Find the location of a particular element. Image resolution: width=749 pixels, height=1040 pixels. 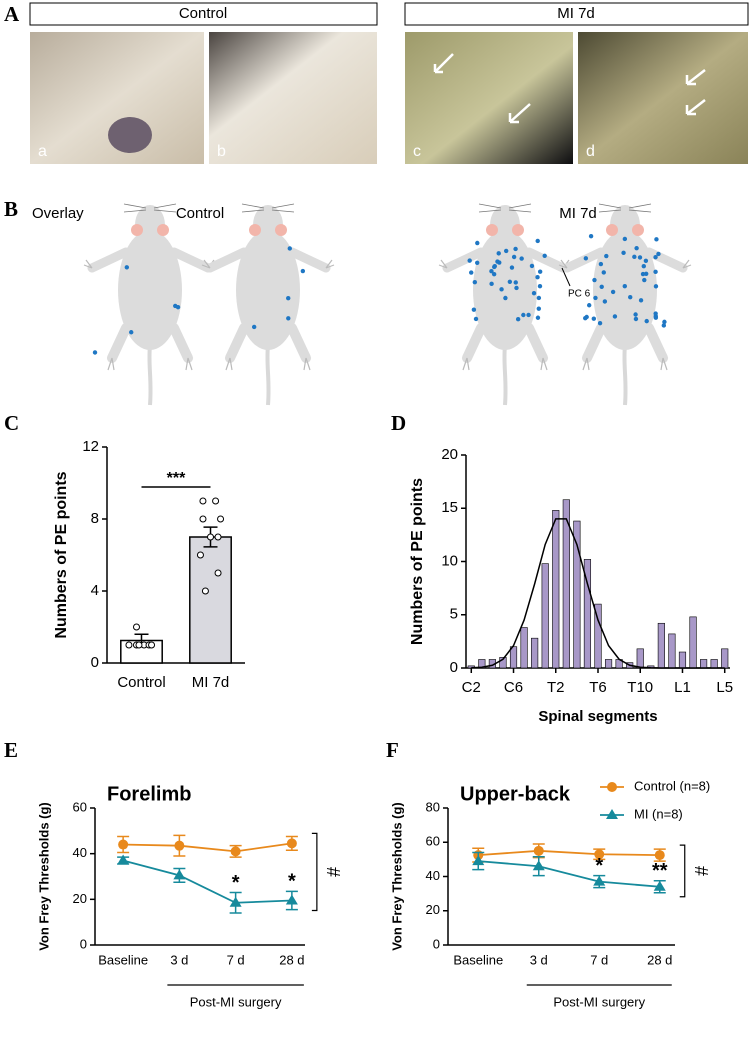

photo-label: b is located at coordinates (221, 151).